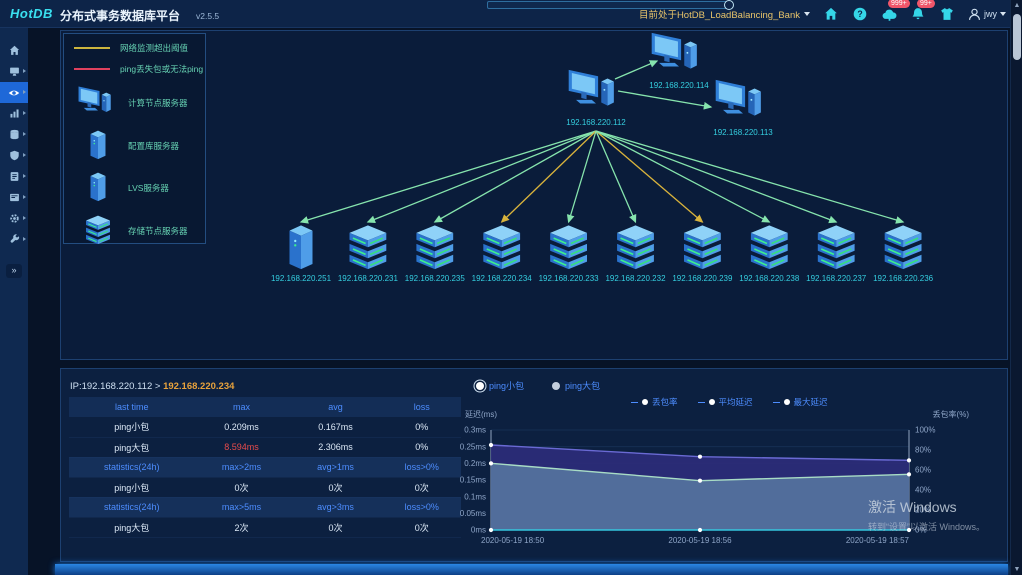 The width and height of the screenshot is (1022, 575). Describe the element at coordinates (679, 85) in the screenshot. I see `node-ip-label: 192.168.220.114` at that location.